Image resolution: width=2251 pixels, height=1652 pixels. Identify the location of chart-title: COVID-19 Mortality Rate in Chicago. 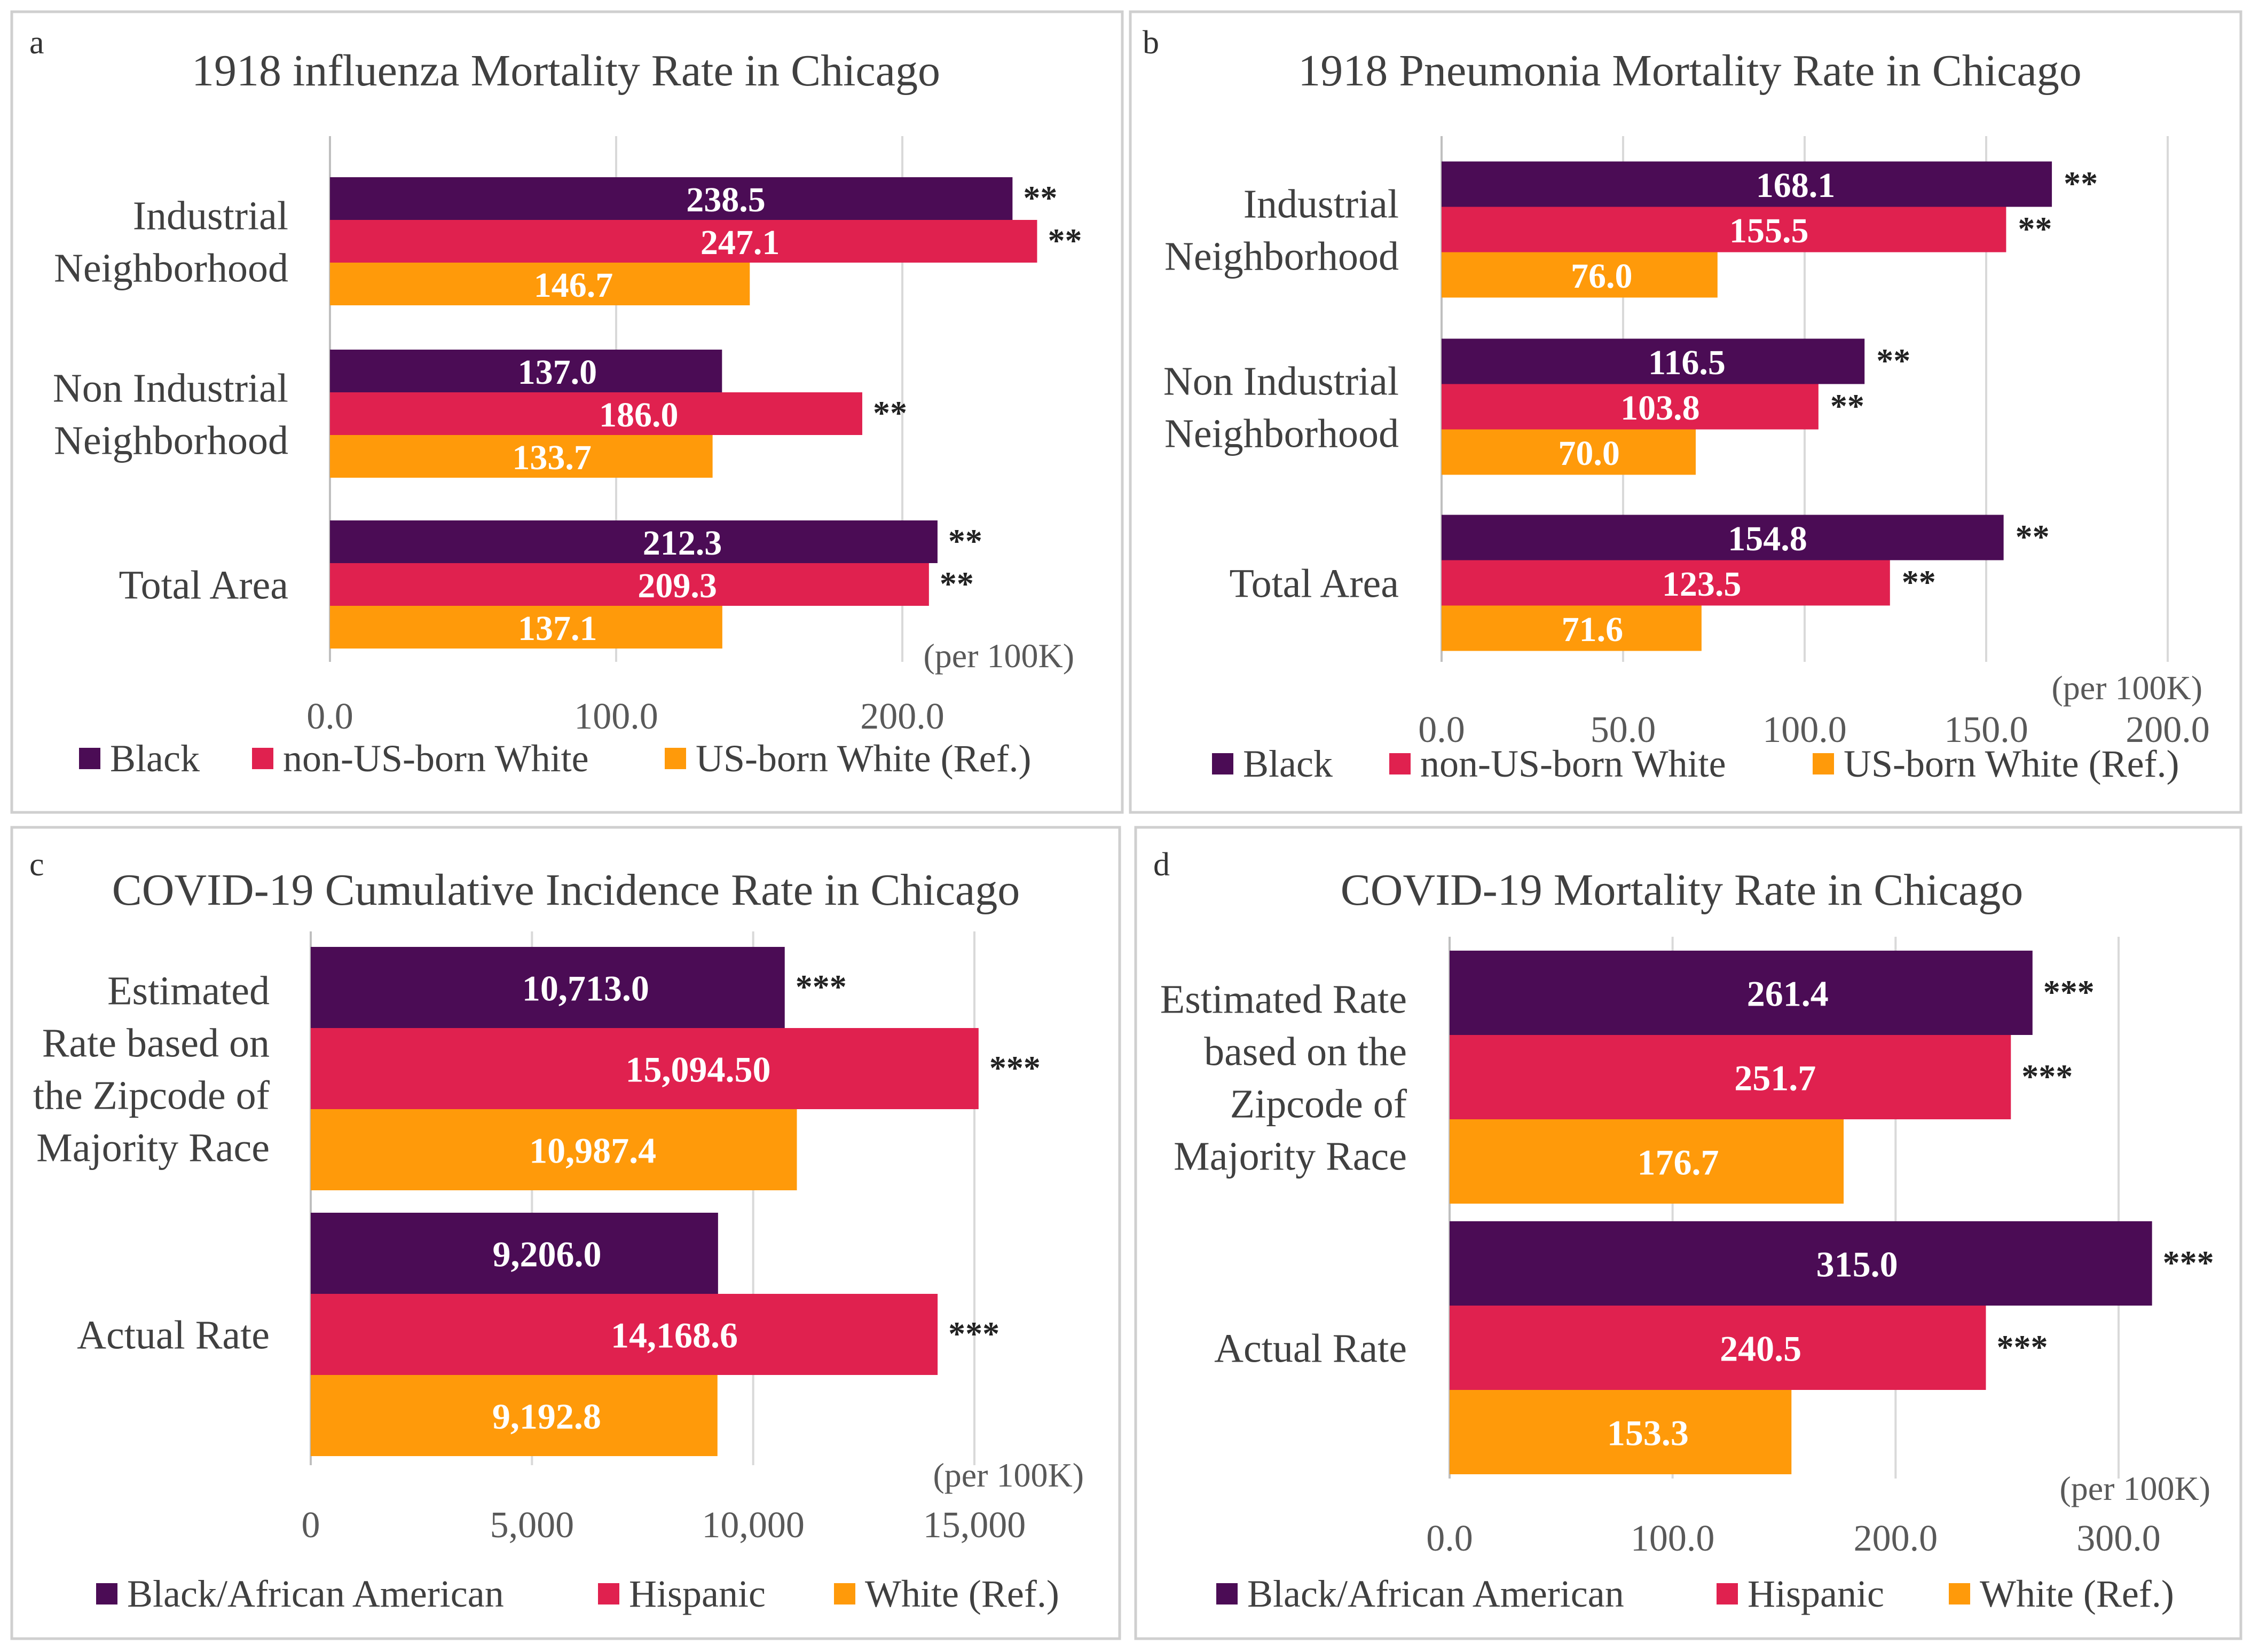
(1682, 890).